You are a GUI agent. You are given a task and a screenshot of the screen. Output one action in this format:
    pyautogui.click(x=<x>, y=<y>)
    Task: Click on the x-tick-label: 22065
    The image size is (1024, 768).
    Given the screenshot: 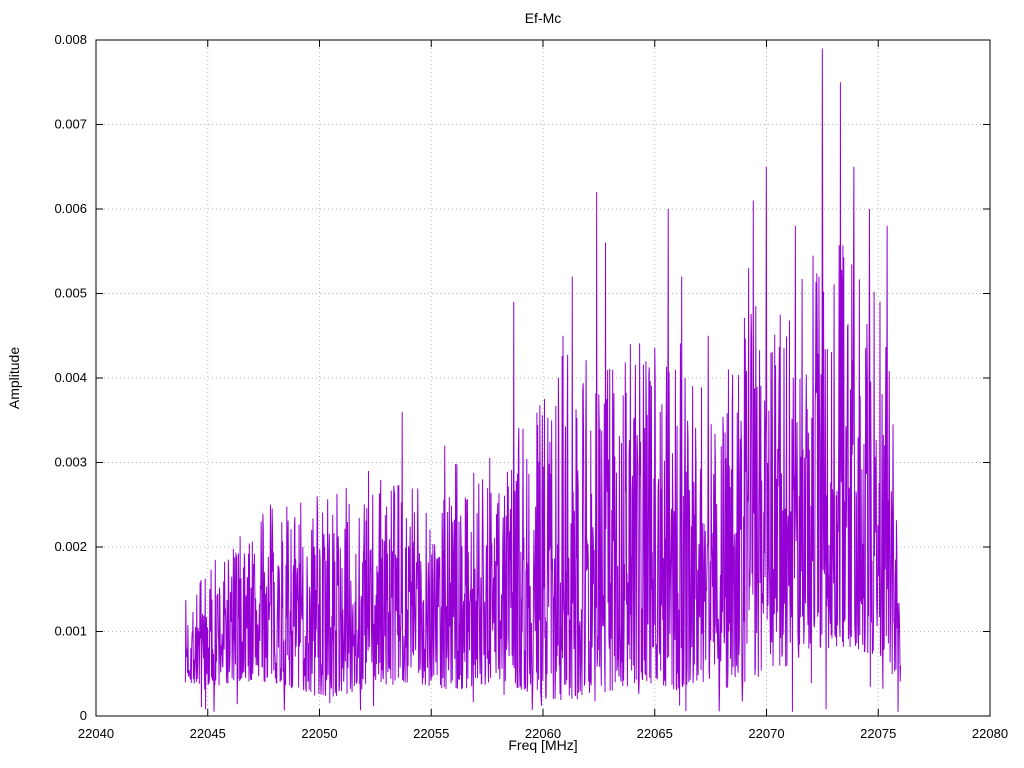 What is the action you would take?
    pyautogui.click(x=655, y=733)
    